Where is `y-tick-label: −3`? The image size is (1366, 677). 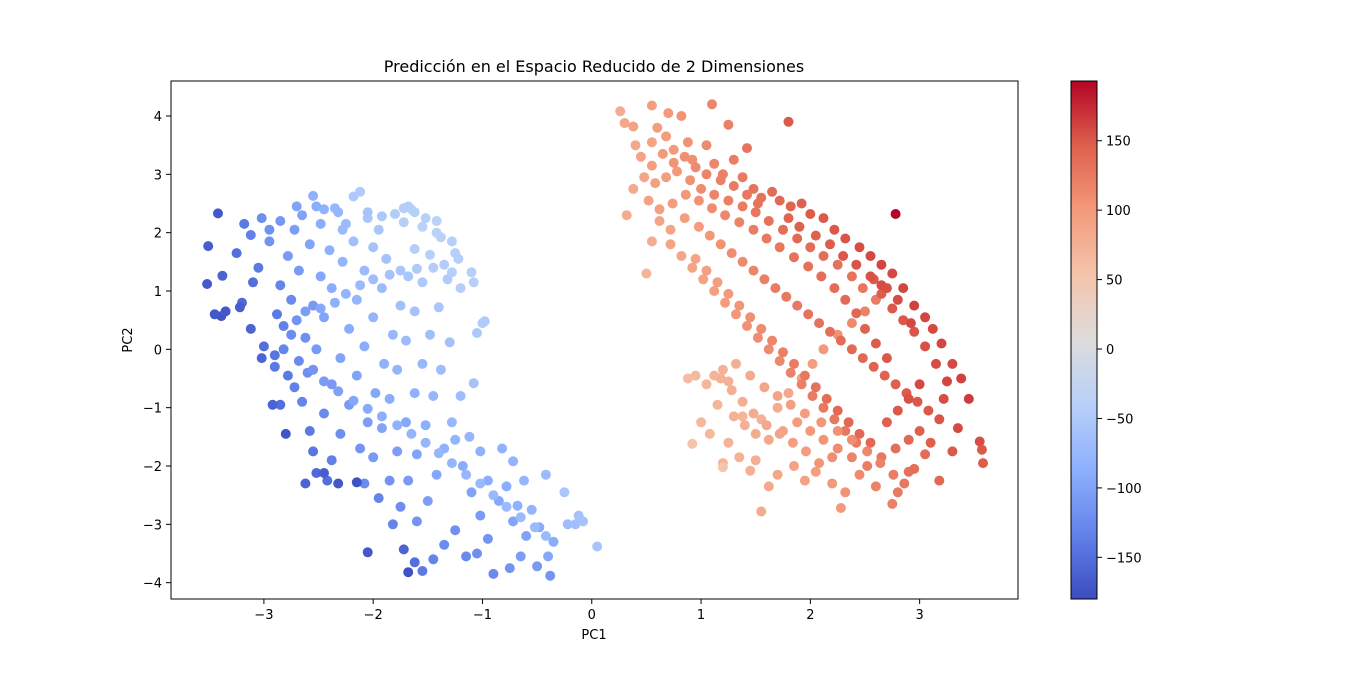 y-tick-label: −3 is located at coordinates (152, 525).